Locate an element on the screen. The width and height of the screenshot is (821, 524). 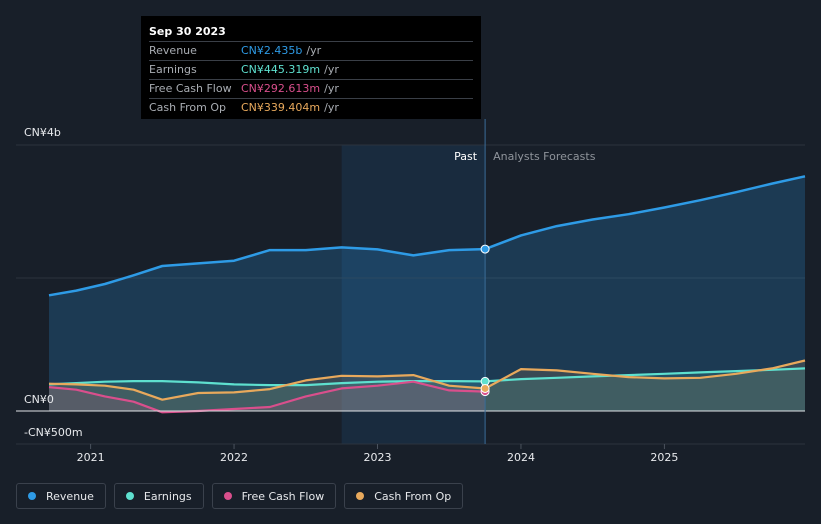
legend-item-cash-from-op: Cash From Op is located at coordinates (404, 496).